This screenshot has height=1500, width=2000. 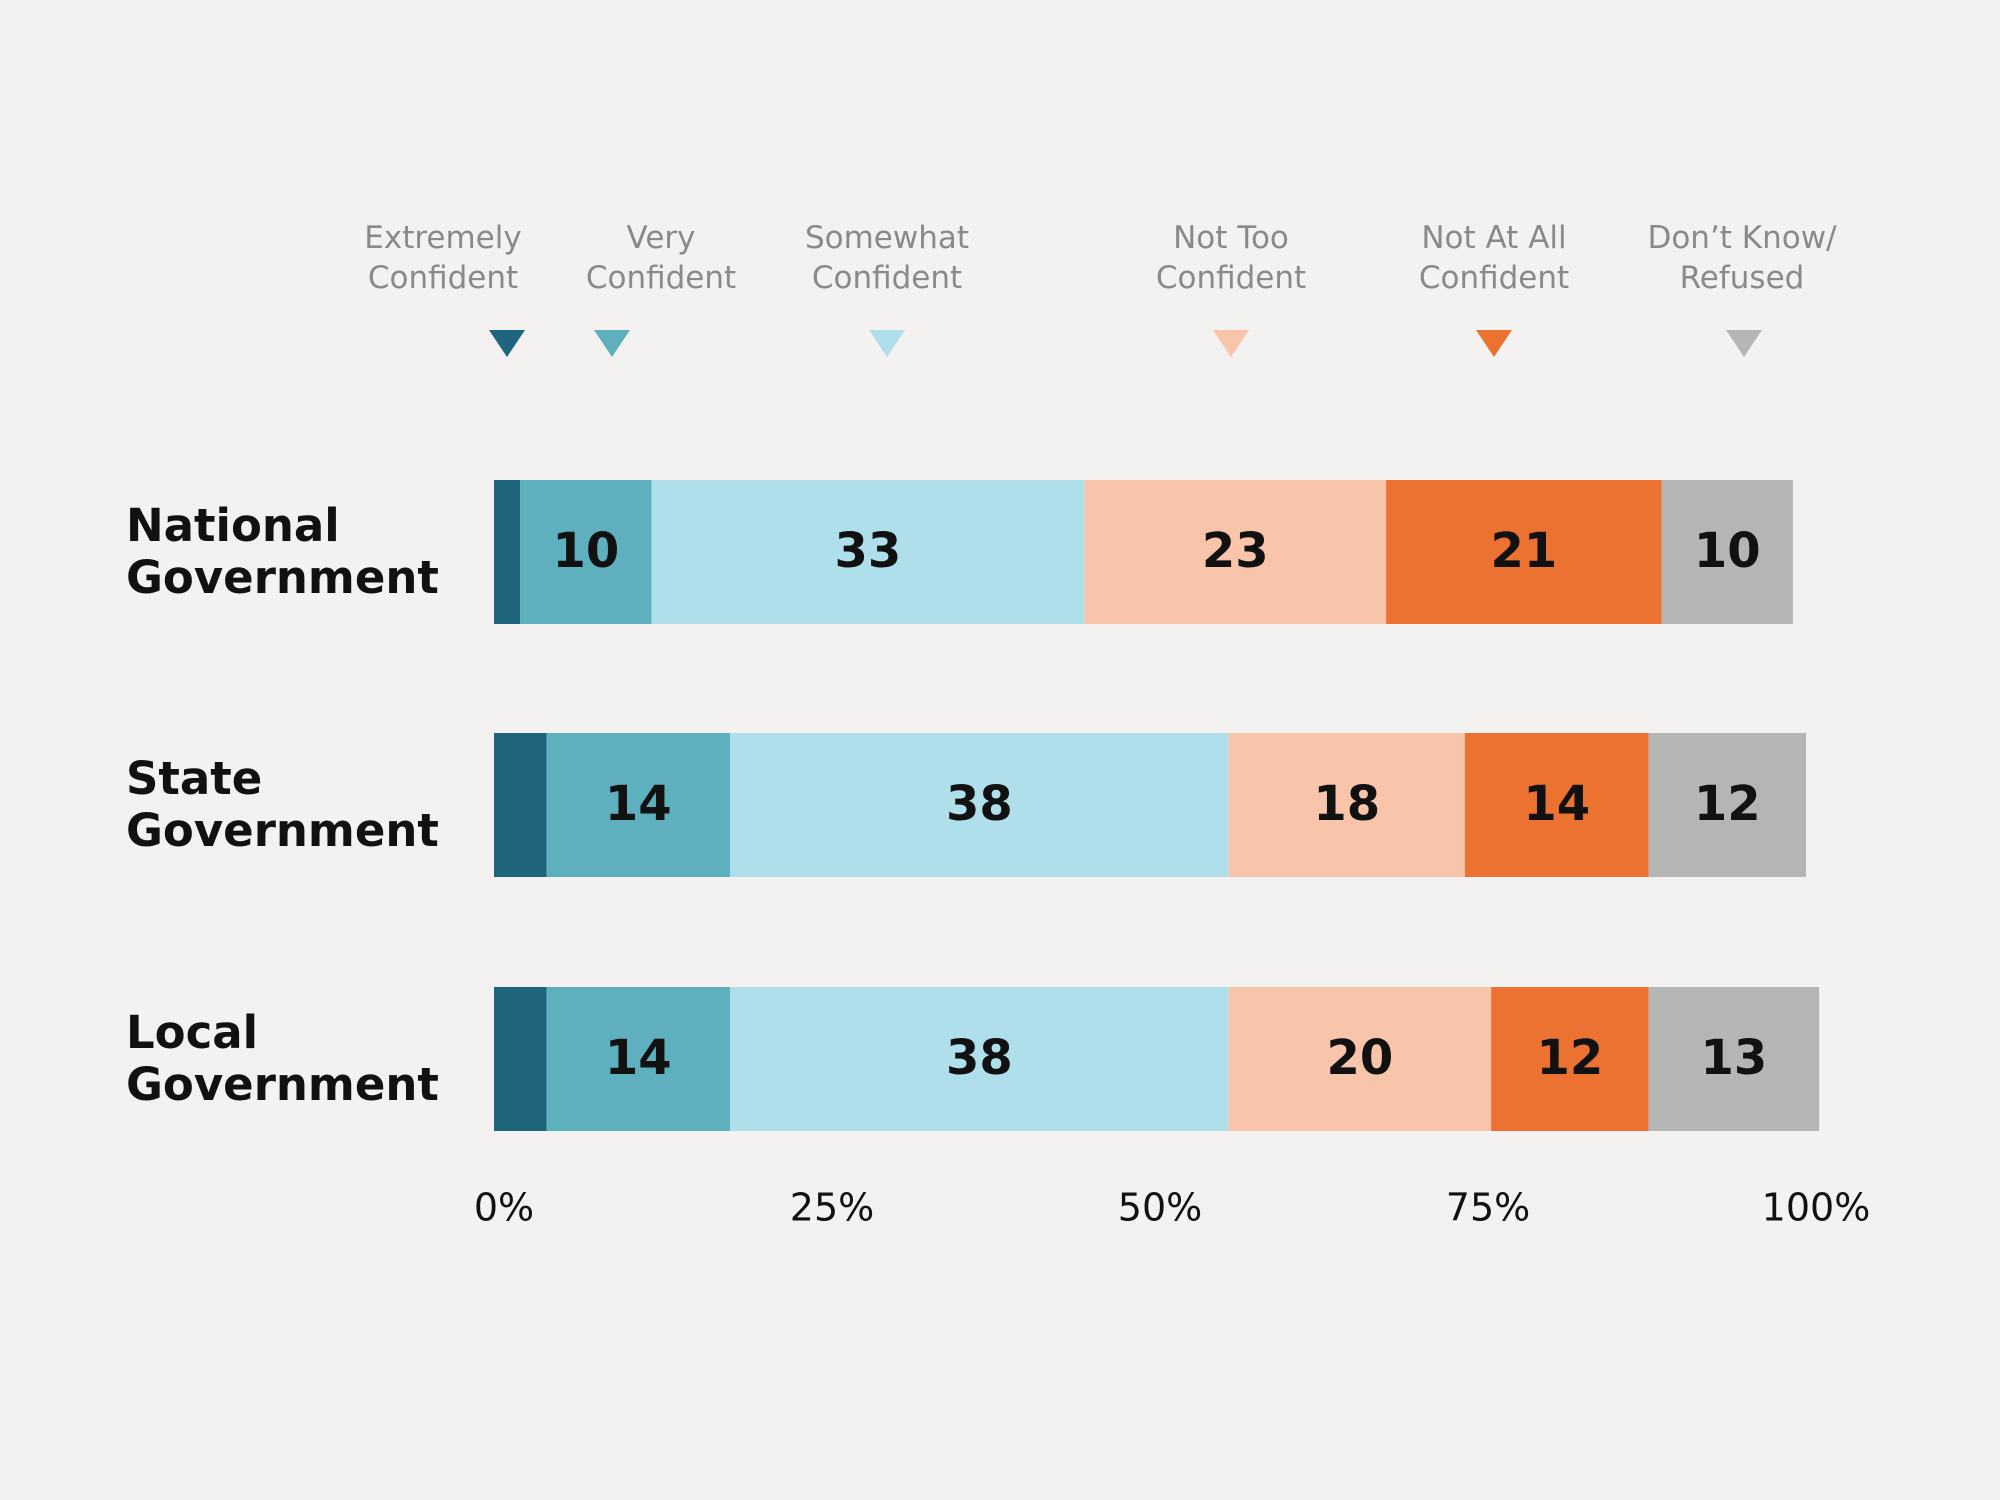 What do you see at coordinates (1231, 258) in the screenshot?
I see `legend-label: Not Too Confident` at bounding box center [1231, 258].